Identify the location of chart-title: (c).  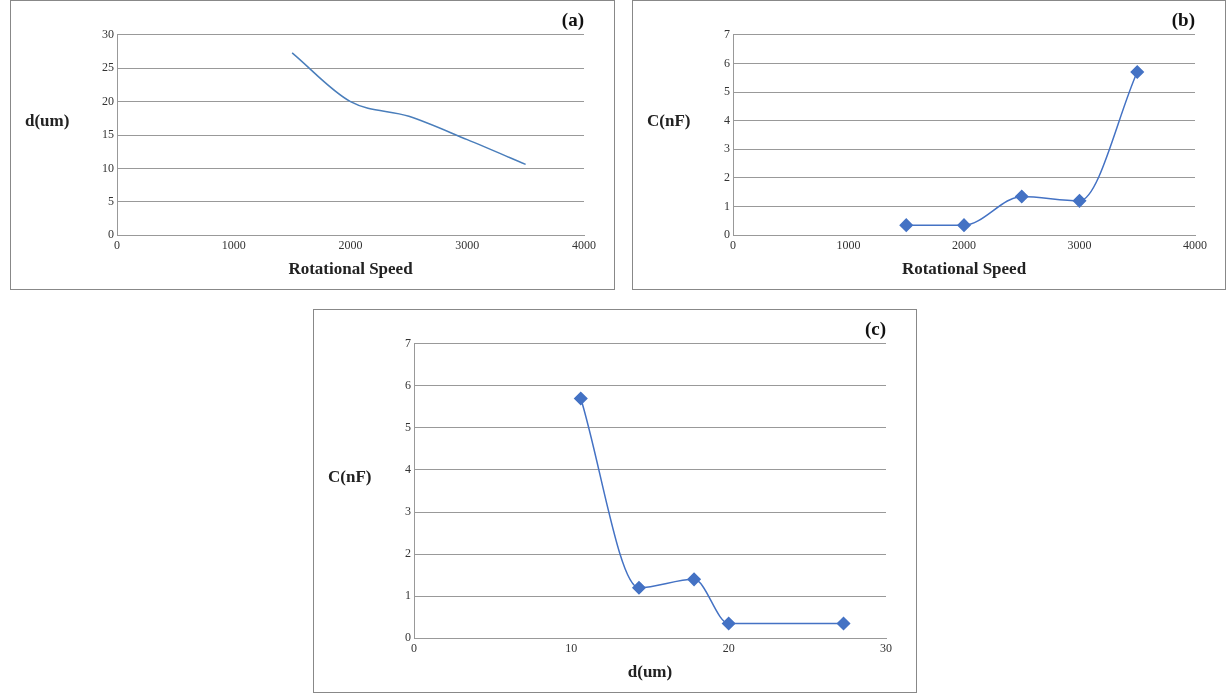
(875, 329).